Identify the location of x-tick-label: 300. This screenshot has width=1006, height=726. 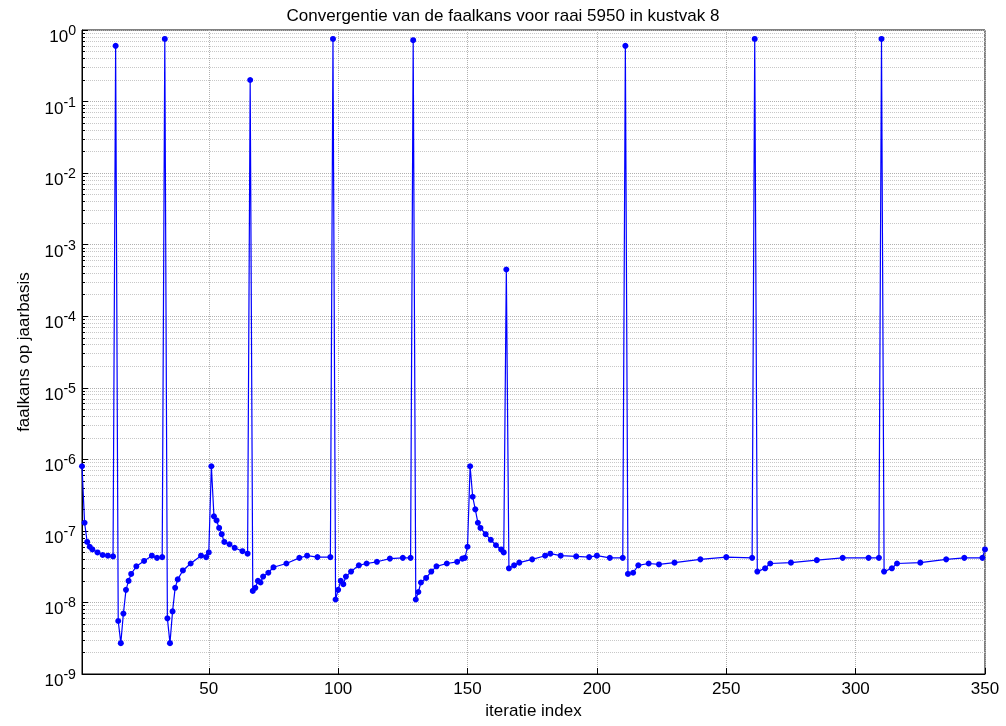
(855, 688).